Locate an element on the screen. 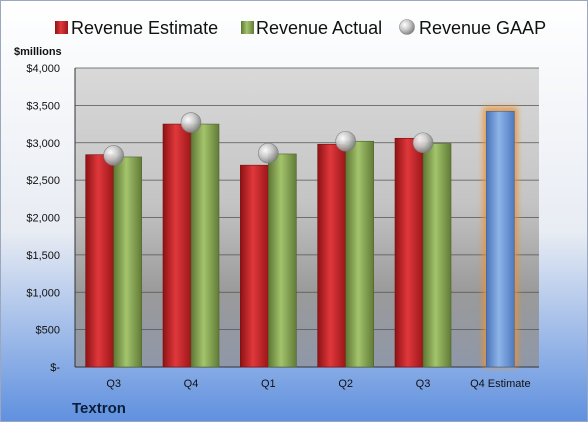  legend-swatch-revenue-gaap is located at coordinates (407, 27).